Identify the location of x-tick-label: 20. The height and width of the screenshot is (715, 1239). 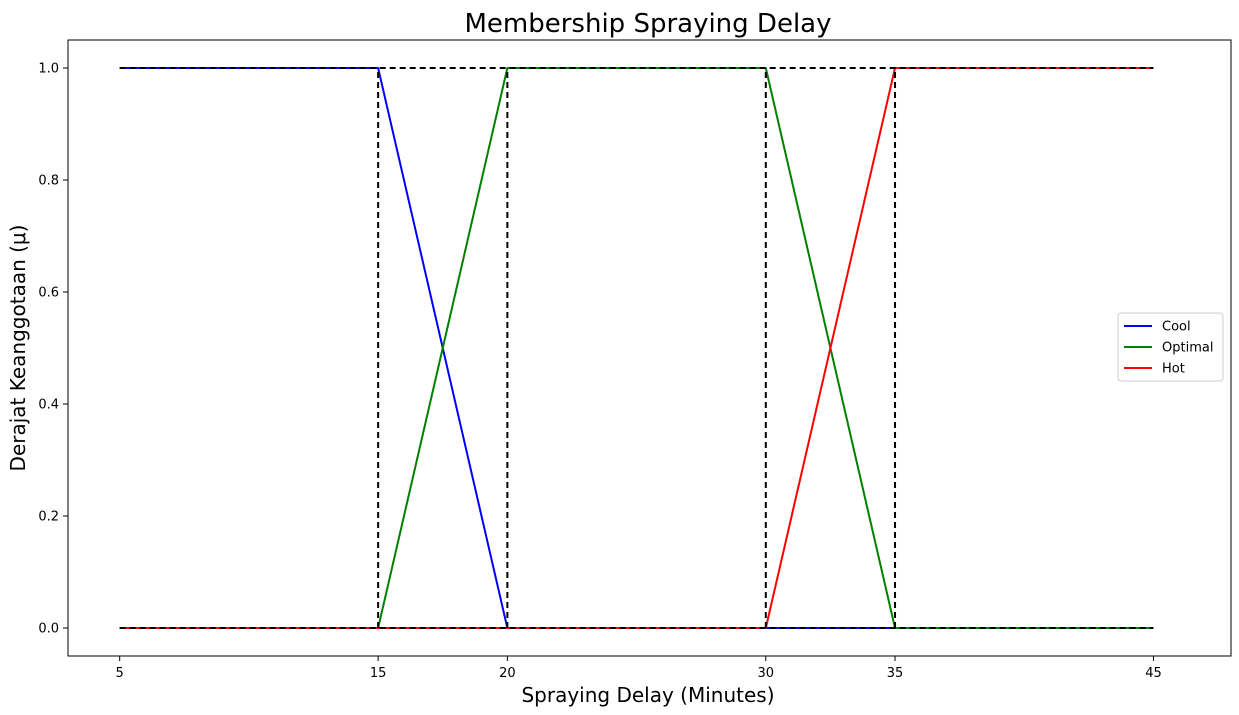
(507, 673).